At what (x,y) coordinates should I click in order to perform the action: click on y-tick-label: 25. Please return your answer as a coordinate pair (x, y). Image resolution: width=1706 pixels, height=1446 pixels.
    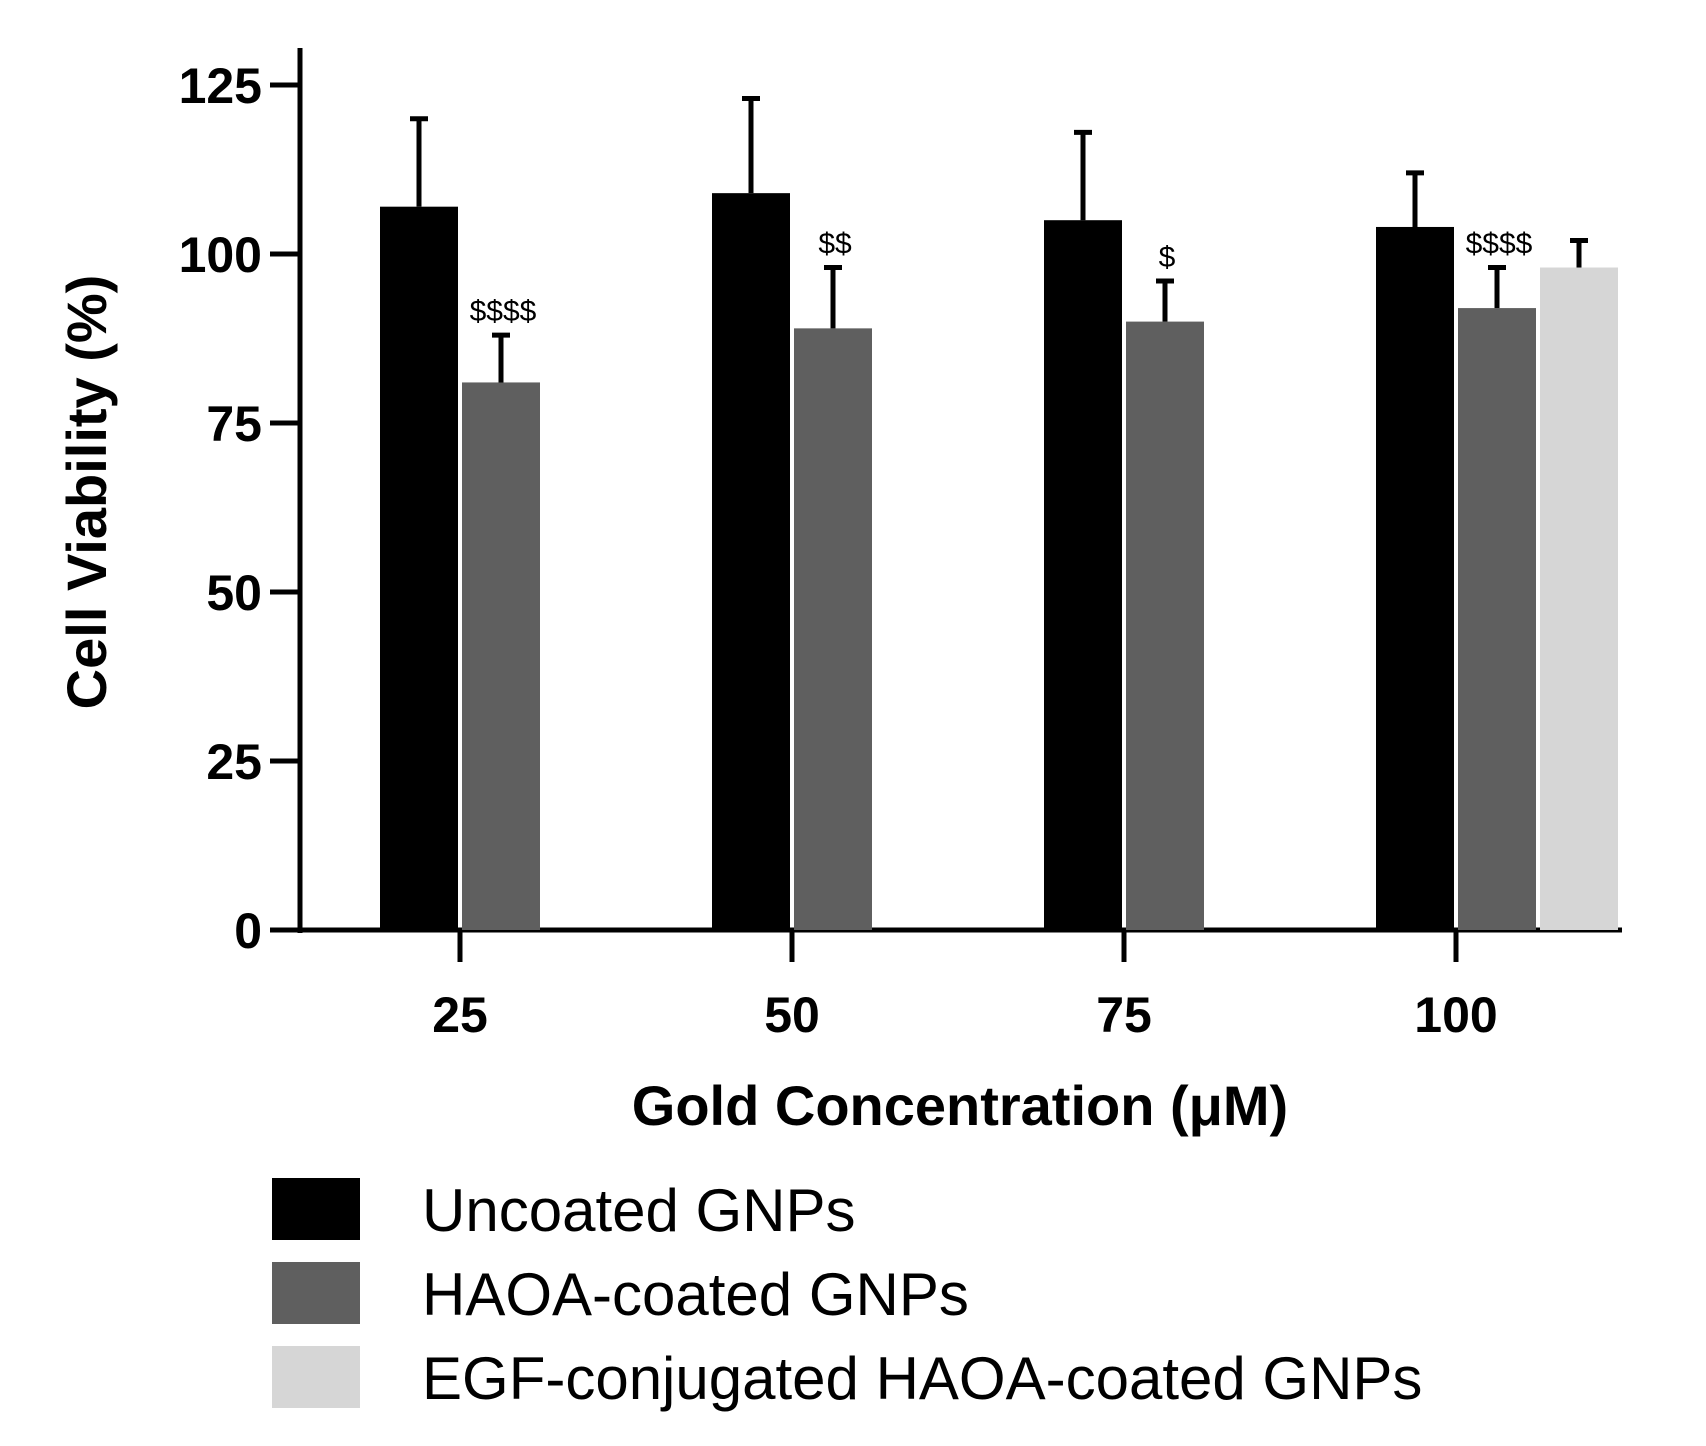
    Looking at the image, I should click on (234, 762).